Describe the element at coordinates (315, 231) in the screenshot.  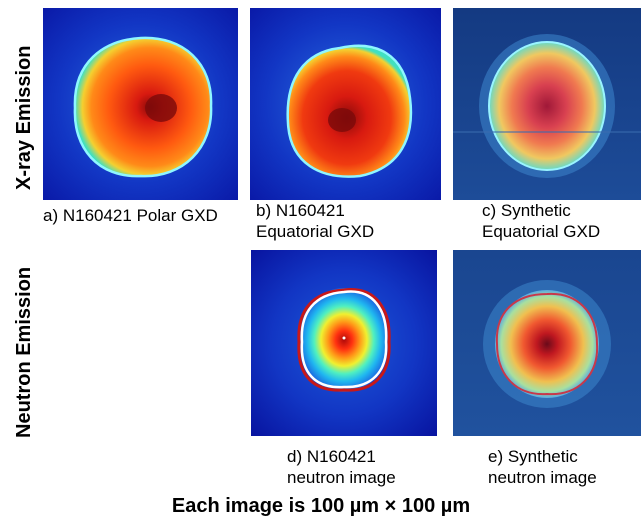
I see `caption-panel-b-line2: Equatorial GXD` at that location.